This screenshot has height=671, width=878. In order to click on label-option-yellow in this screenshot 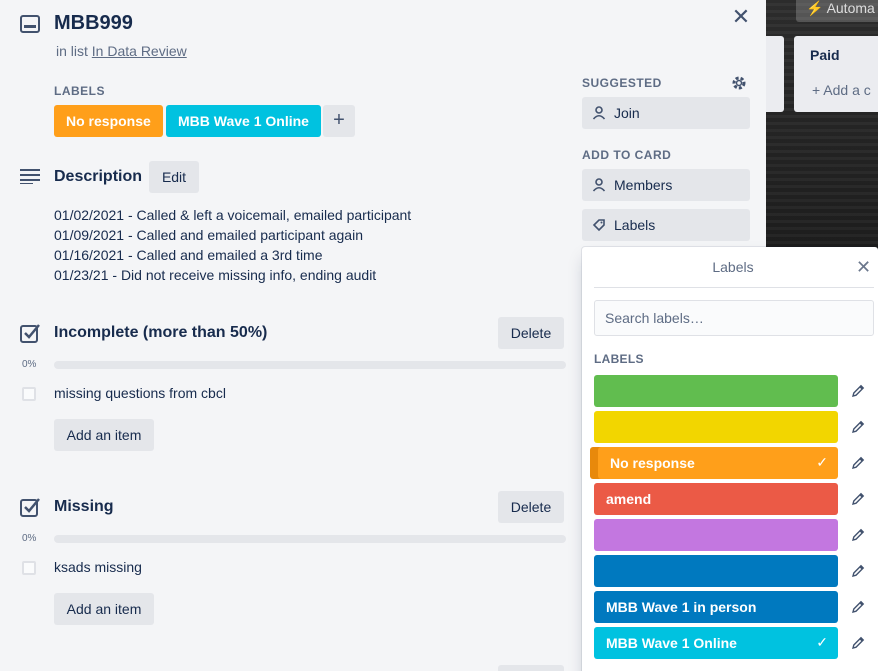, I will do `click(716, 427)`.